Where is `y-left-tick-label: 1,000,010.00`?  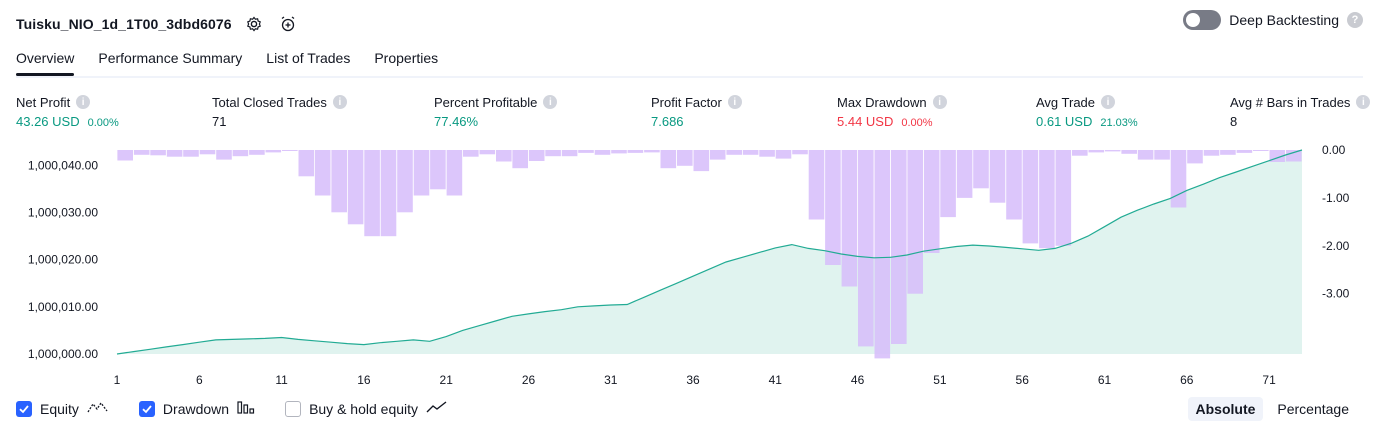 y-left-tick-label: 1,000,010.00 is located at coordinates (63, 307).